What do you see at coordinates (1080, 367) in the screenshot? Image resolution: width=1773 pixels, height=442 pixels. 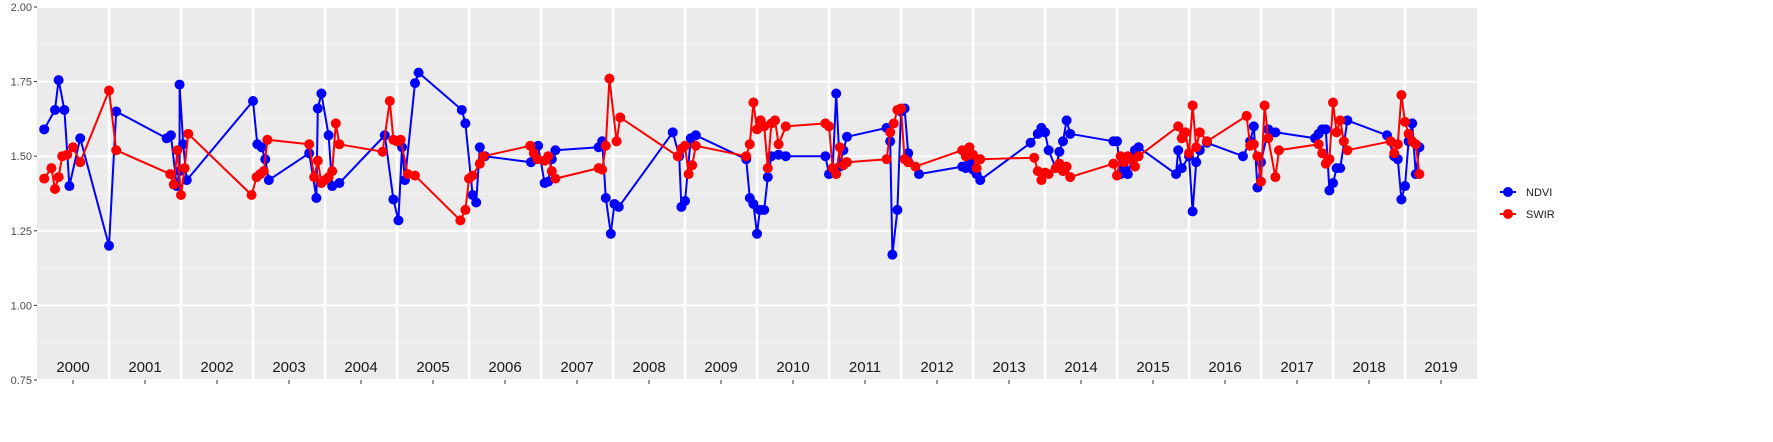 I see `year-label: 2014` at bounding box center [1080, 367].